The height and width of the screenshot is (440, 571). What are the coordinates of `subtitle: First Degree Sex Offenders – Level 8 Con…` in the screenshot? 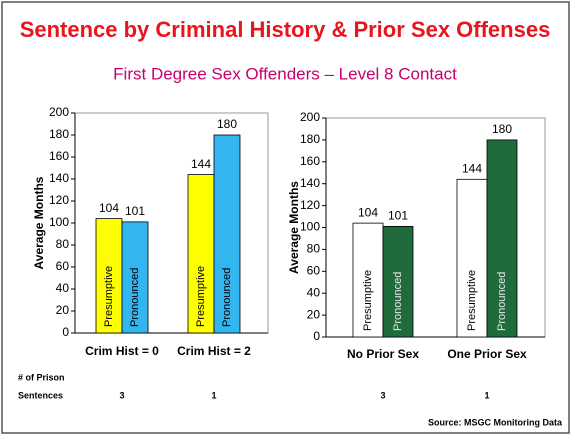 It's located at (285, 73).